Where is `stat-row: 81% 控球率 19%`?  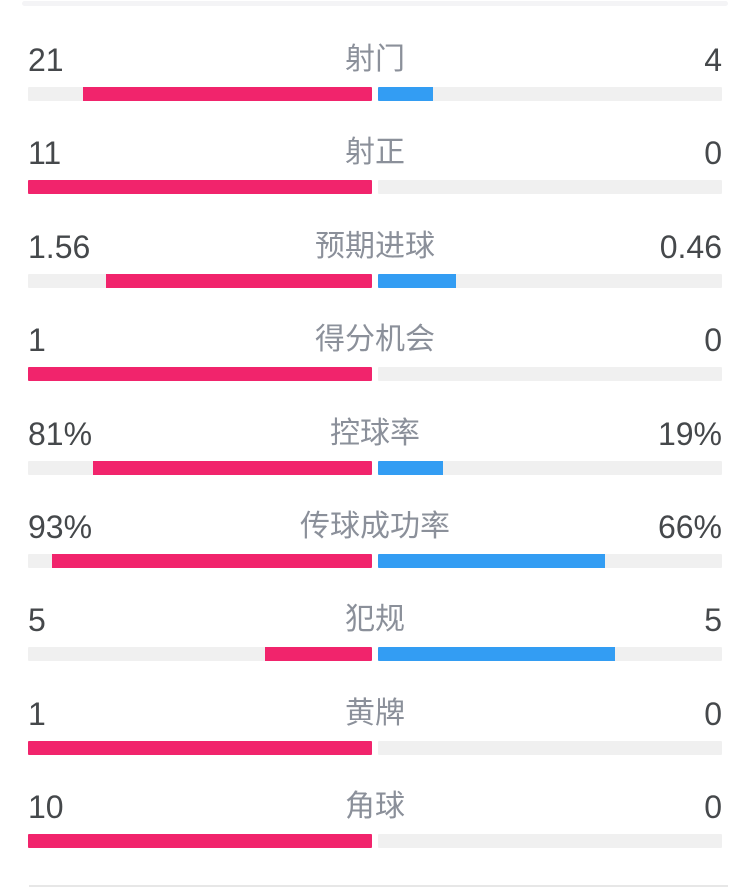
stat-row: 81% 控球率 19% is located at coordinates (375, 430).